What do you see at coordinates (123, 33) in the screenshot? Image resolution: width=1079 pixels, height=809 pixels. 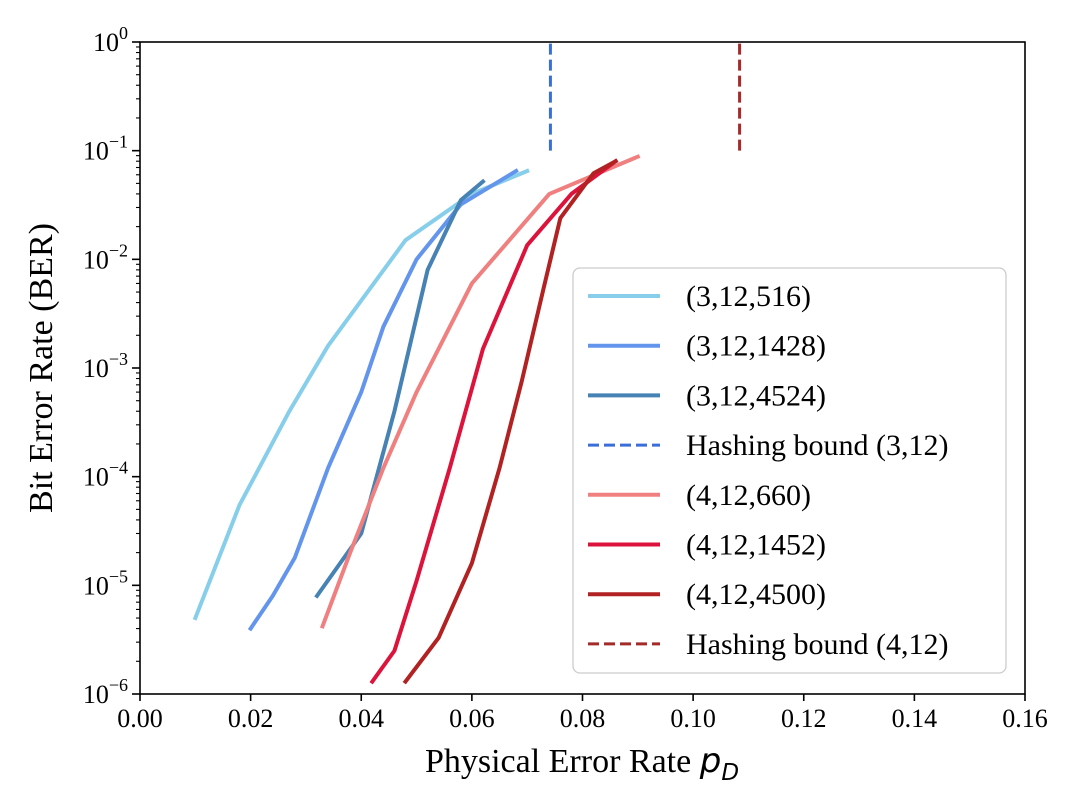 I see `y-tick-exponent: 0` at bounding box center [123, 33].